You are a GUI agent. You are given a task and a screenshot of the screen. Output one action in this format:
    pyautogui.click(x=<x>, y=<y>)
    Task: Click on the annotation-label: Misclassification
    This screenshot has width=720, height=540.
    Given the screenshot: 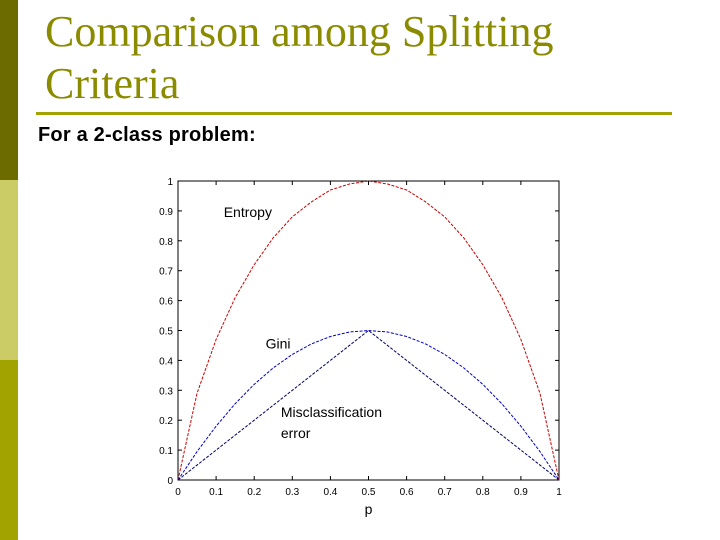 What is the action you would take?
    pyautogui.click(x=331, y=412)
    